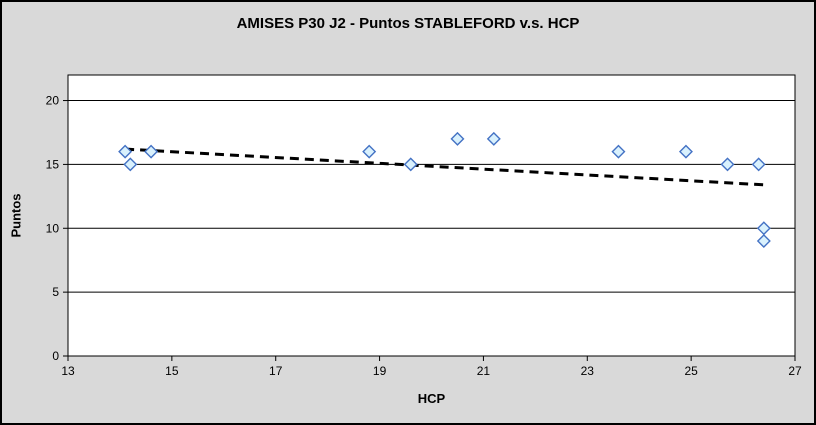 The width and height of the screenshot is (816, 425). I want to click on x-tick-label: 17, so click(276, 371).